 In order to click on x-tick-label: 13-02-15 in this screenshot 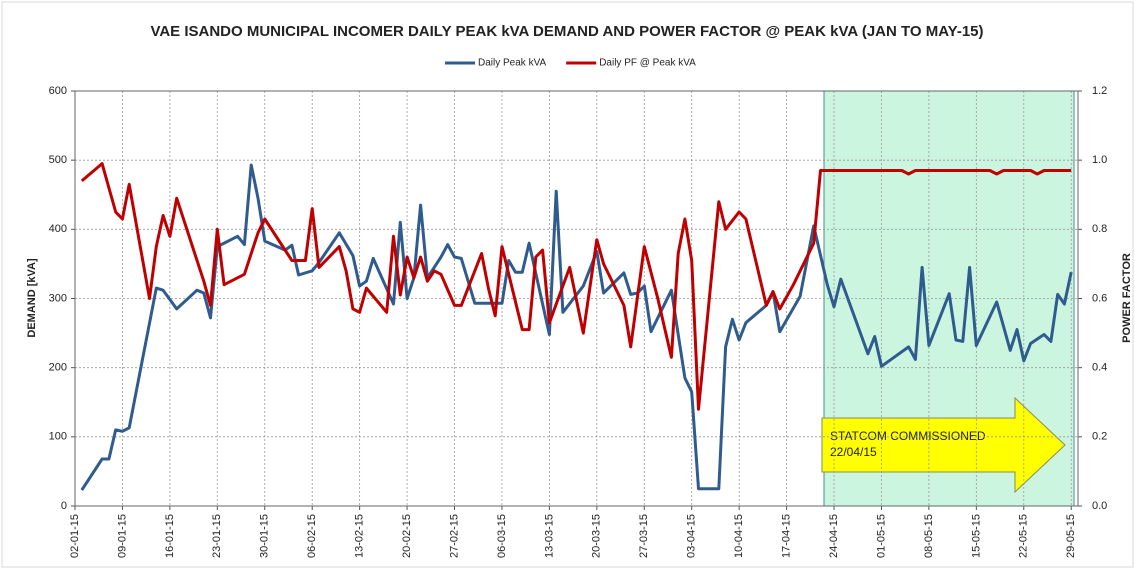, I will do `click(360, 536)`.